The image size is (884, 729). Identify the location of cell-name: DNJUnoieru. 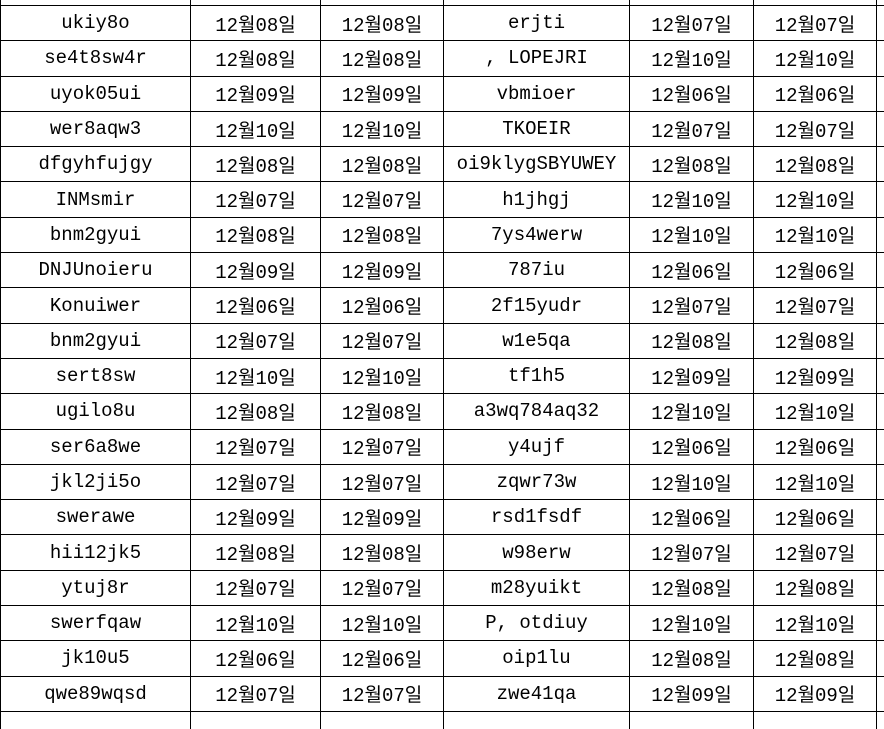
(96, 271).